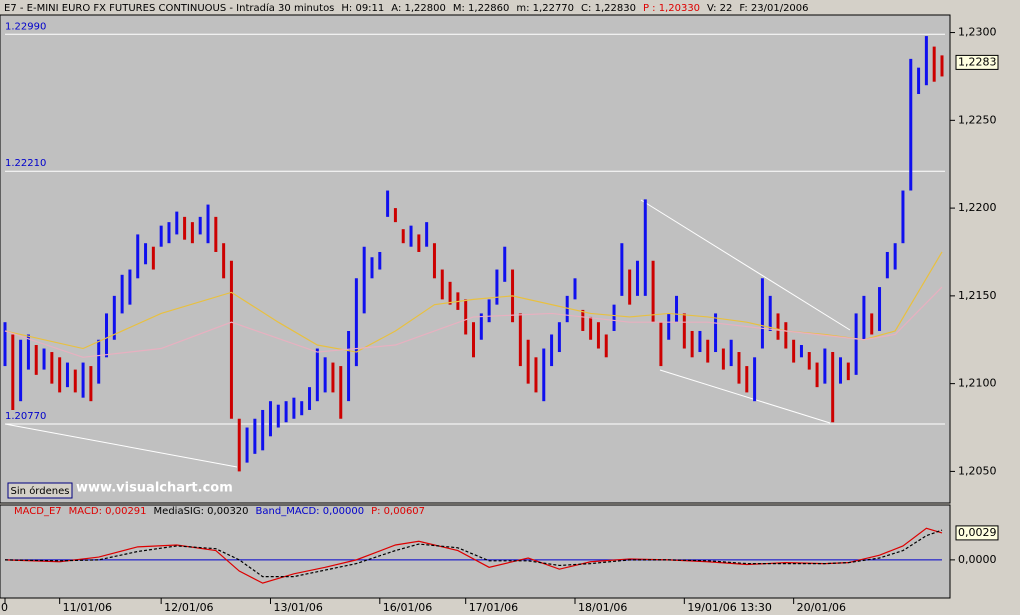 This screenshot has width=1020, height=615. What do you see at coordinates (154, 488) in the screenshot?
I see `watermark: www.visualchart.com` at bounding box center [154, 488].